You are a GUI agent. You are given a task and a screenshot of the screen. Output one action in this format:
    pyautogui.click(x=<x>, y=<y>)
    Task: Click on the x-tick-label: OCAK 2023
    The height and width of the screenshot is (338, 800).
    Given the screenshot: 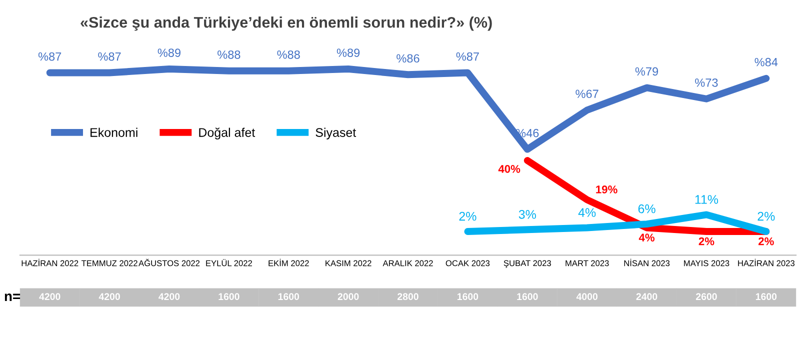 What is the action you would take?
    pyautogui.click(x=468, y=263)
    